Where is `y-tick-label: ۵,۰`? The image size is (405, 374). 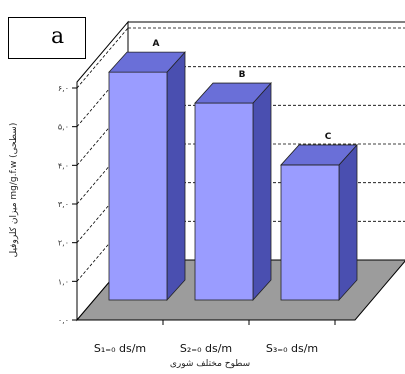
y-tick-label: ۵,۰ is located at coordinates (63, 127).